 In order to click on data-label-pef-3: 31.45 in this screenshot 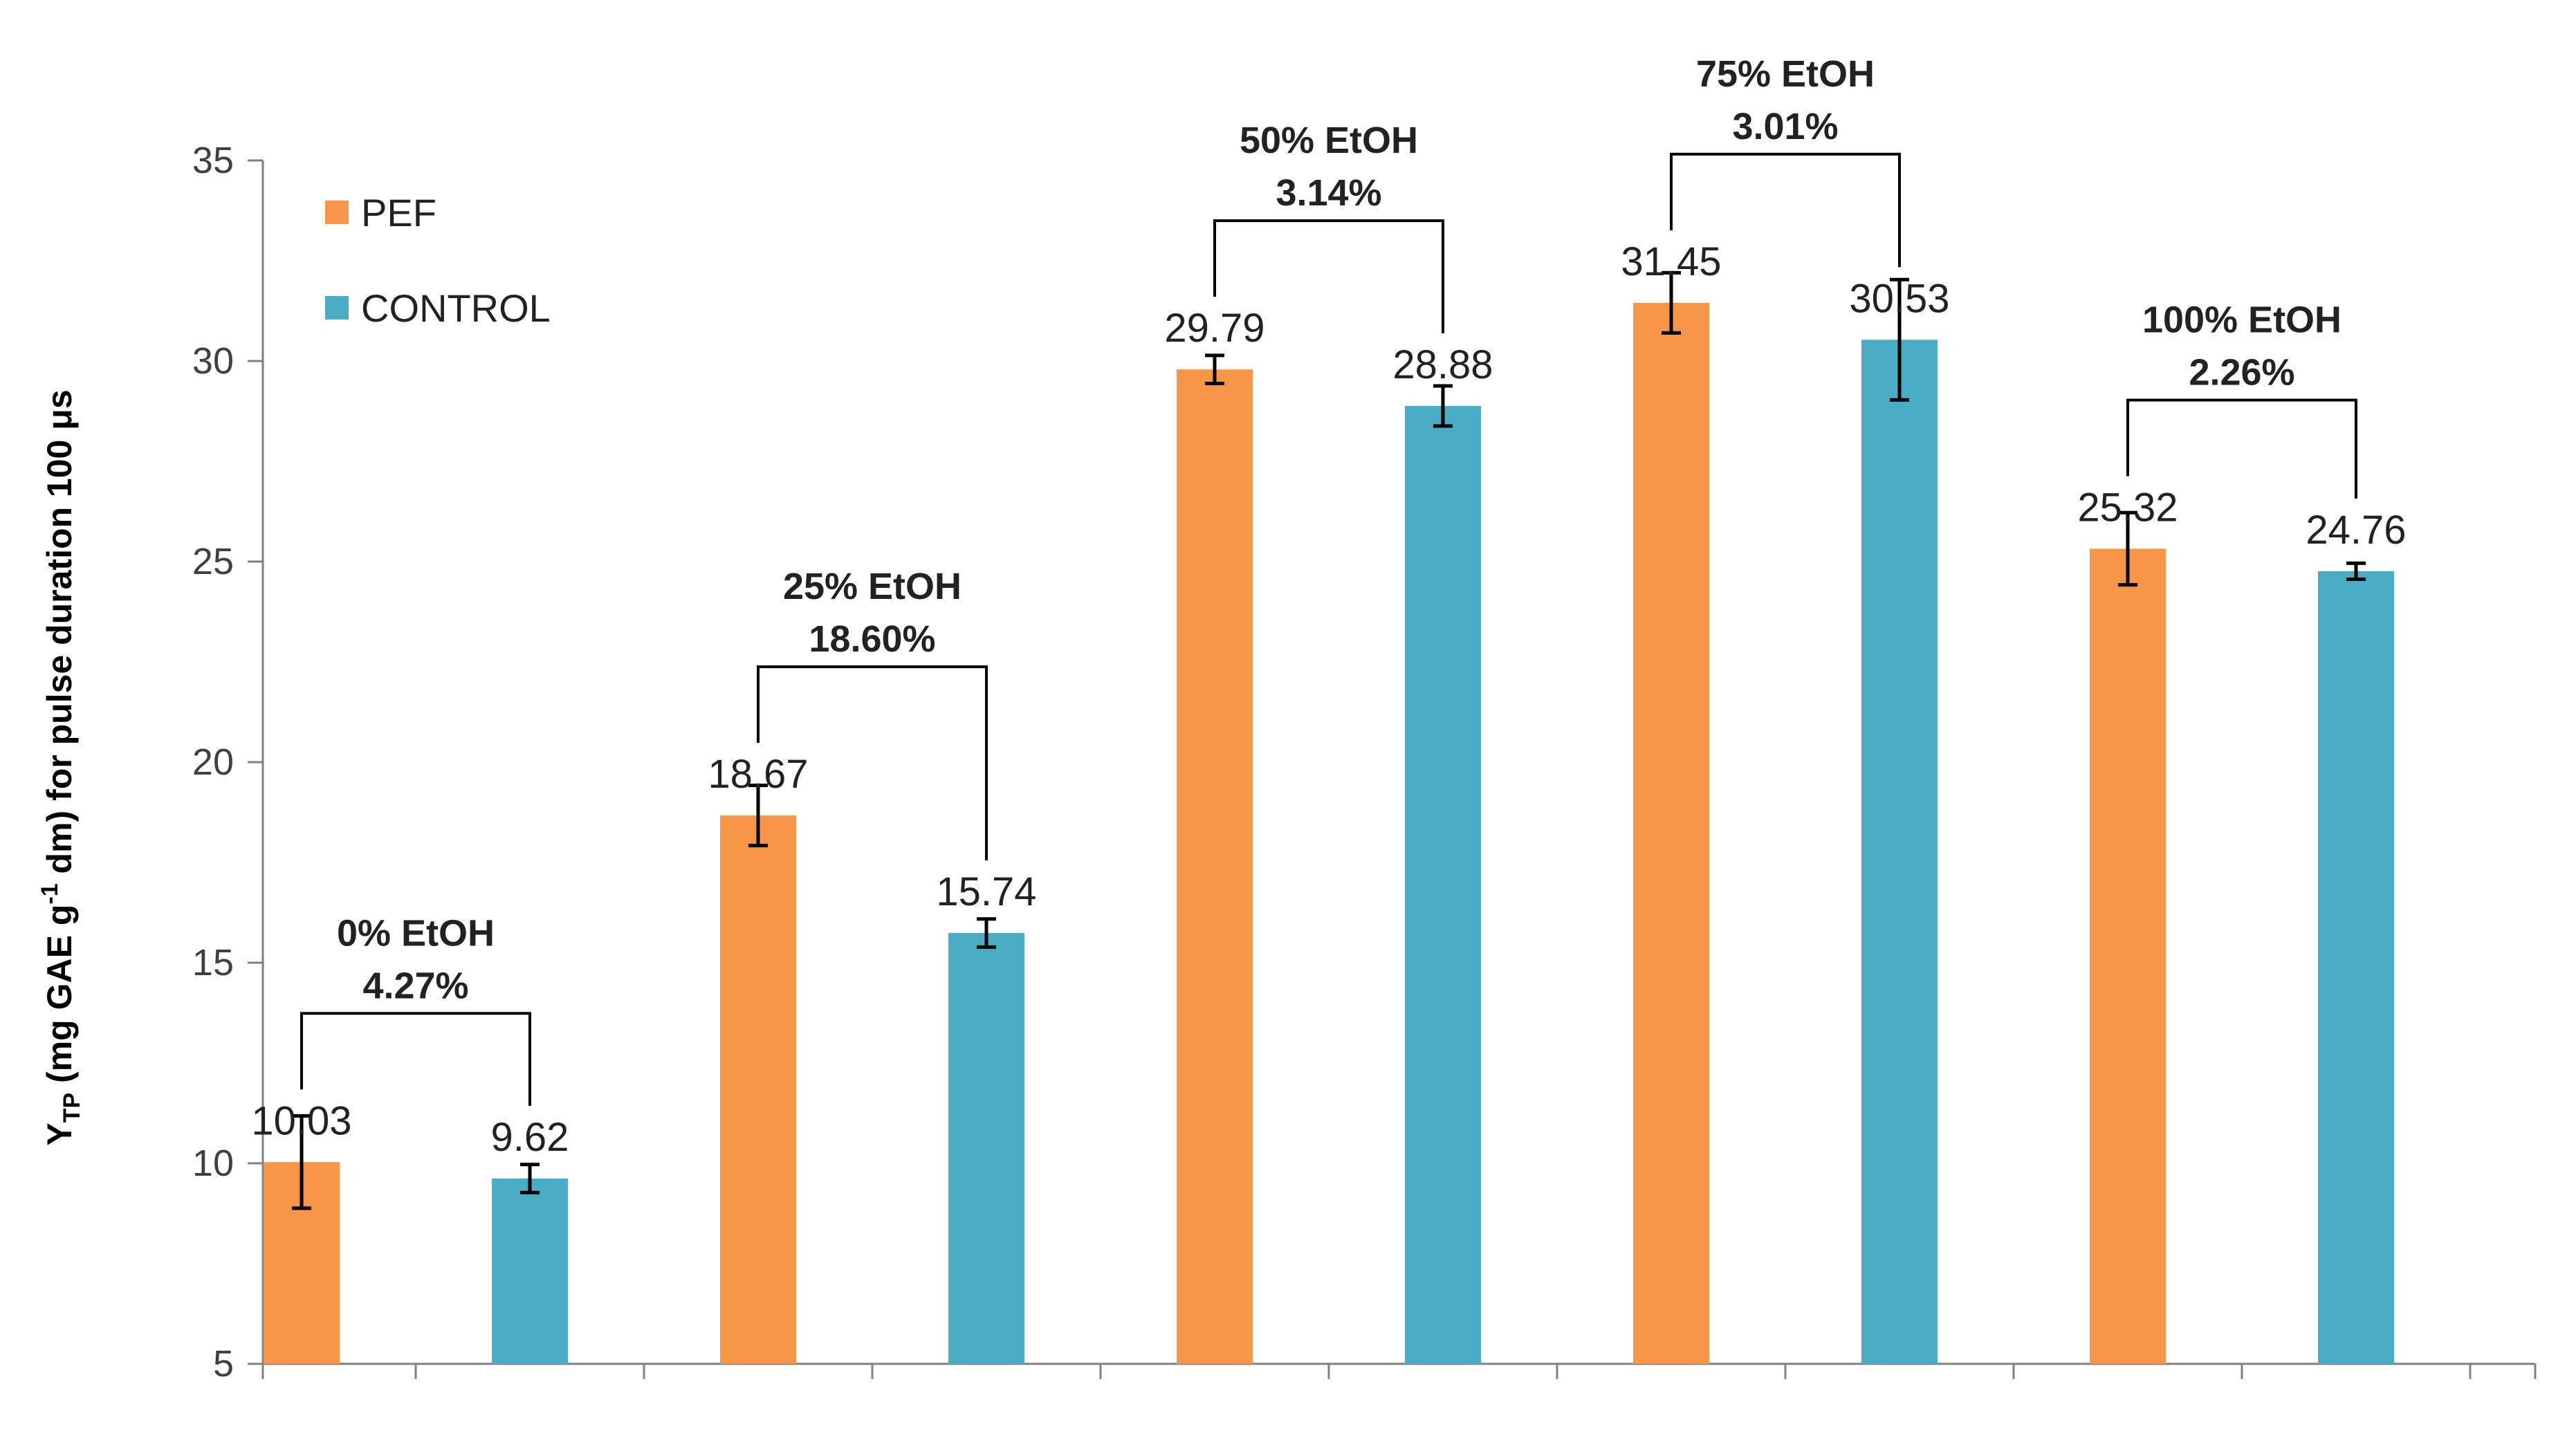, I will do `click(1671, 262)`.